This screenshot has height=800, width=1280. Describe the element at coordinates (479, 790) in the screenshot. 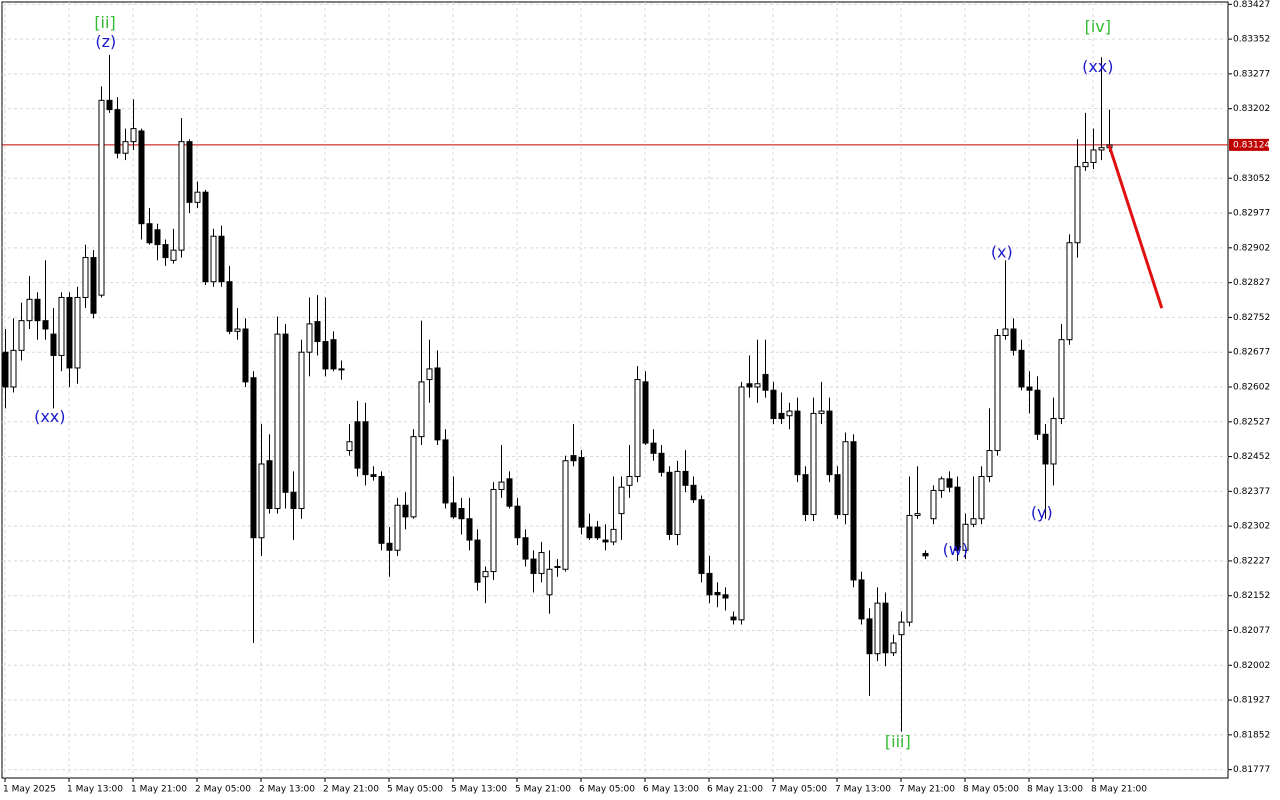

I see `x-tick-label: 5 May 13:00` at that location.